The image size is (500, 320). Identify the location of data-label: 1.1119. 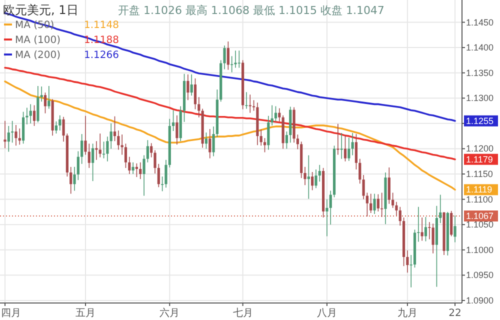
(479, 189).